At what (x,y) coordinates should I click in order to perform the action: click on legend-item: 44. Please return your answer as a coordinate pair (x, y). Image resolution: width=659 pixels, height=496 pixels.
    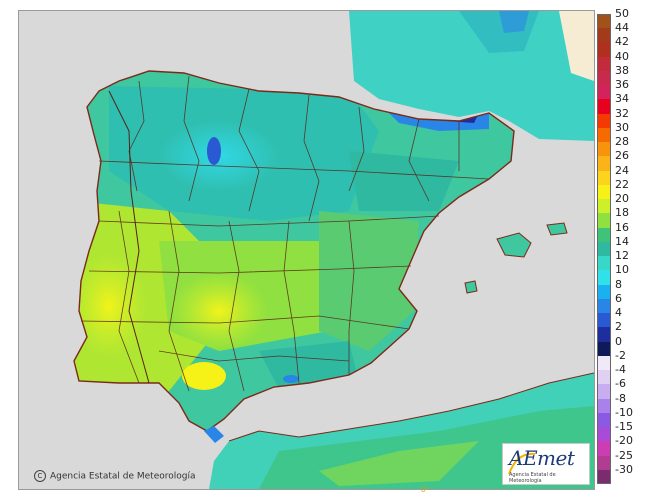
    Looking at the image, I should click on (627, 32).